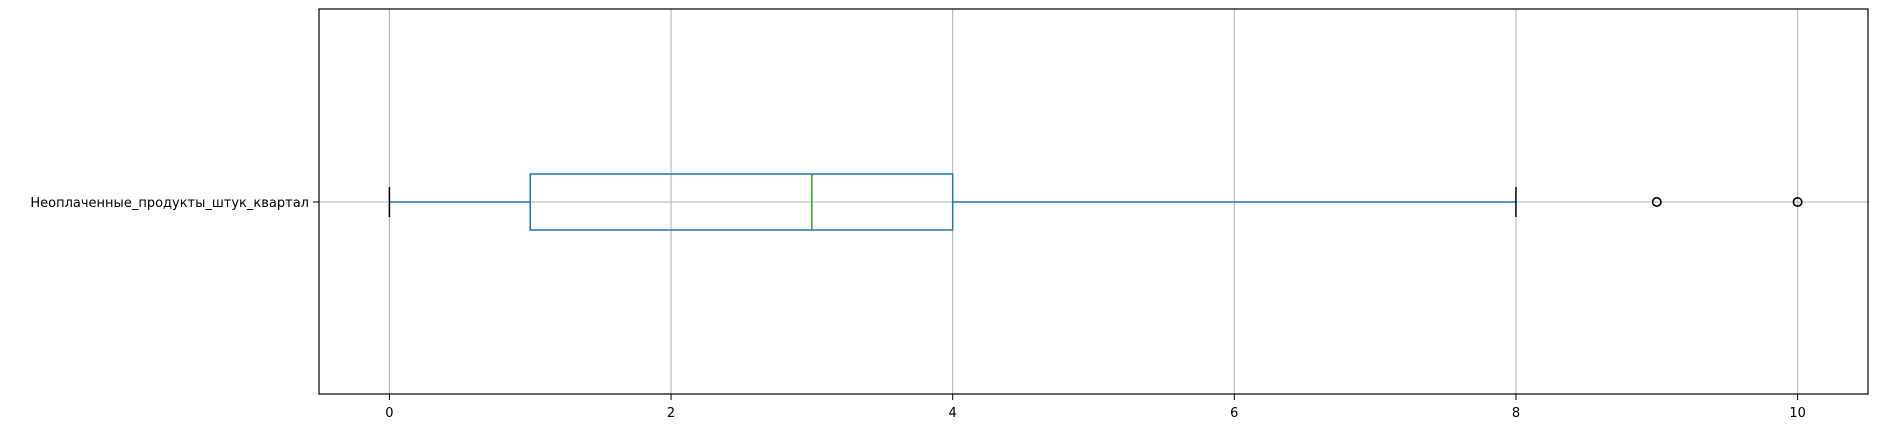 This screenshot has height=428, width=1878. I want to click on x-axis: 0 2 4 6 8 10, so click(1095, 407).